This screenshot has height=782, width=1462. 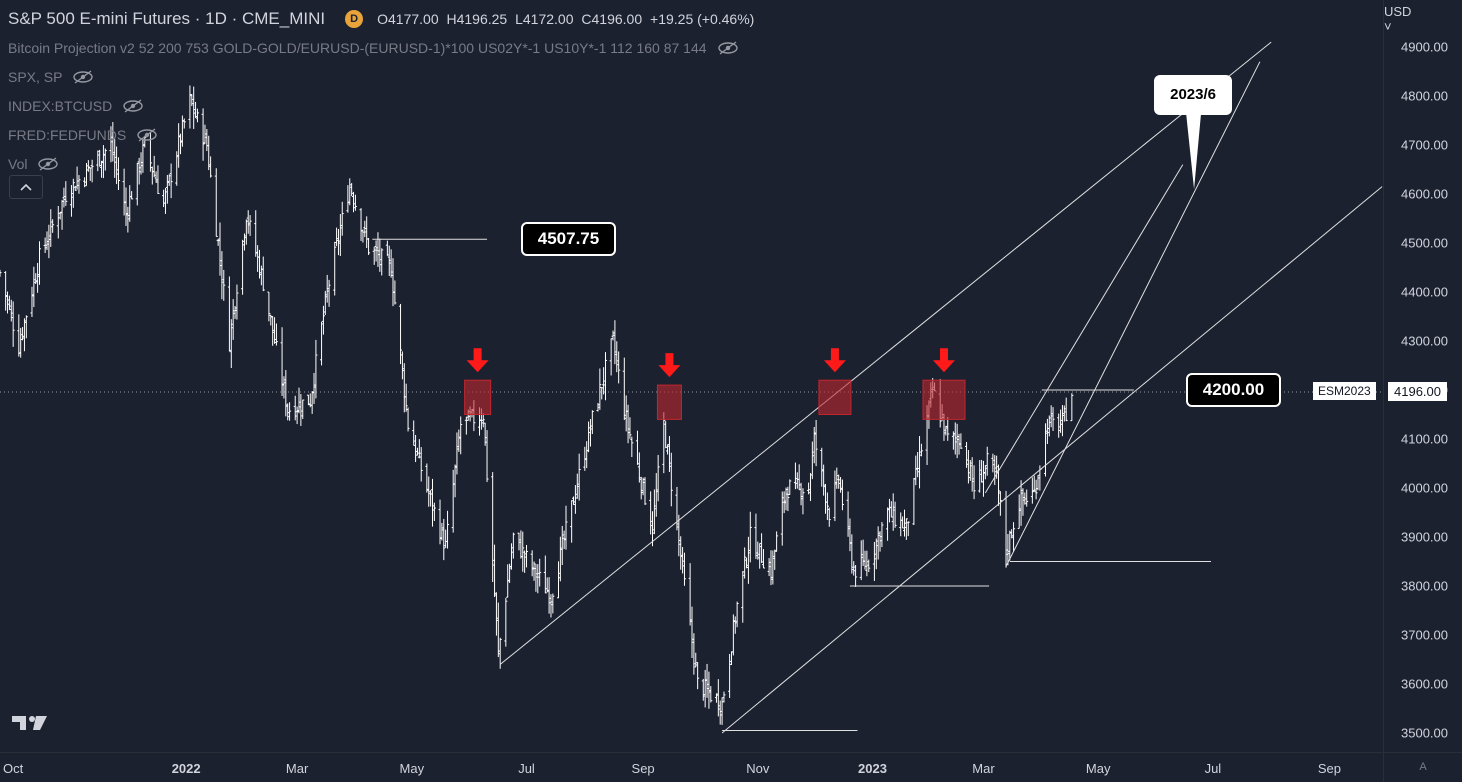 I want to click on symbol-title: S&P 500 E-mini Futures · 1D · CME_MINI, so click(x=167, y=18).